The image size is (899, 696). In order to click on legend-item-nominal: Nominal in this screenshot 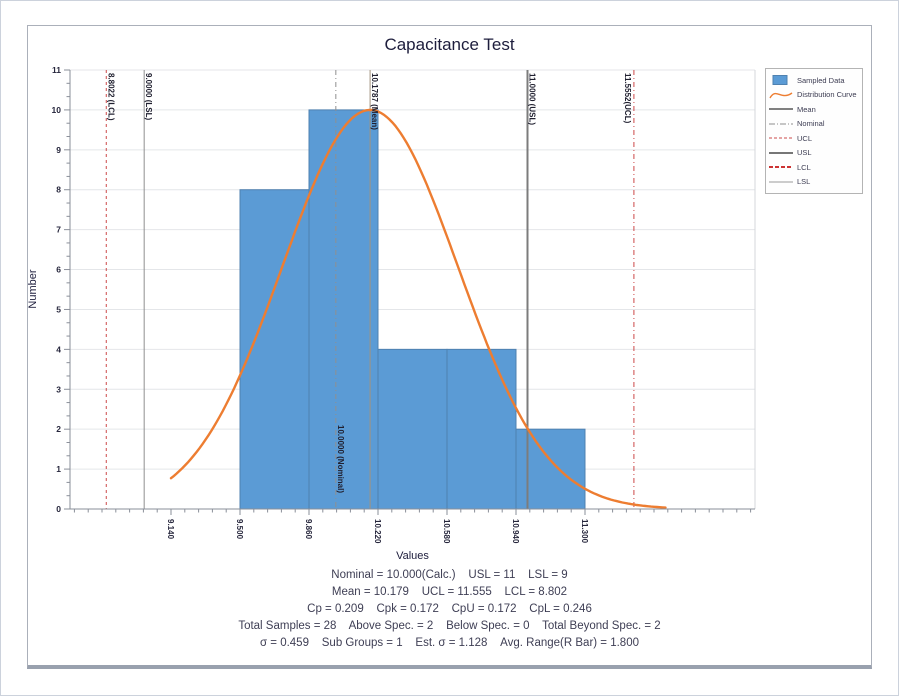, I will do `click(814, 124)`.